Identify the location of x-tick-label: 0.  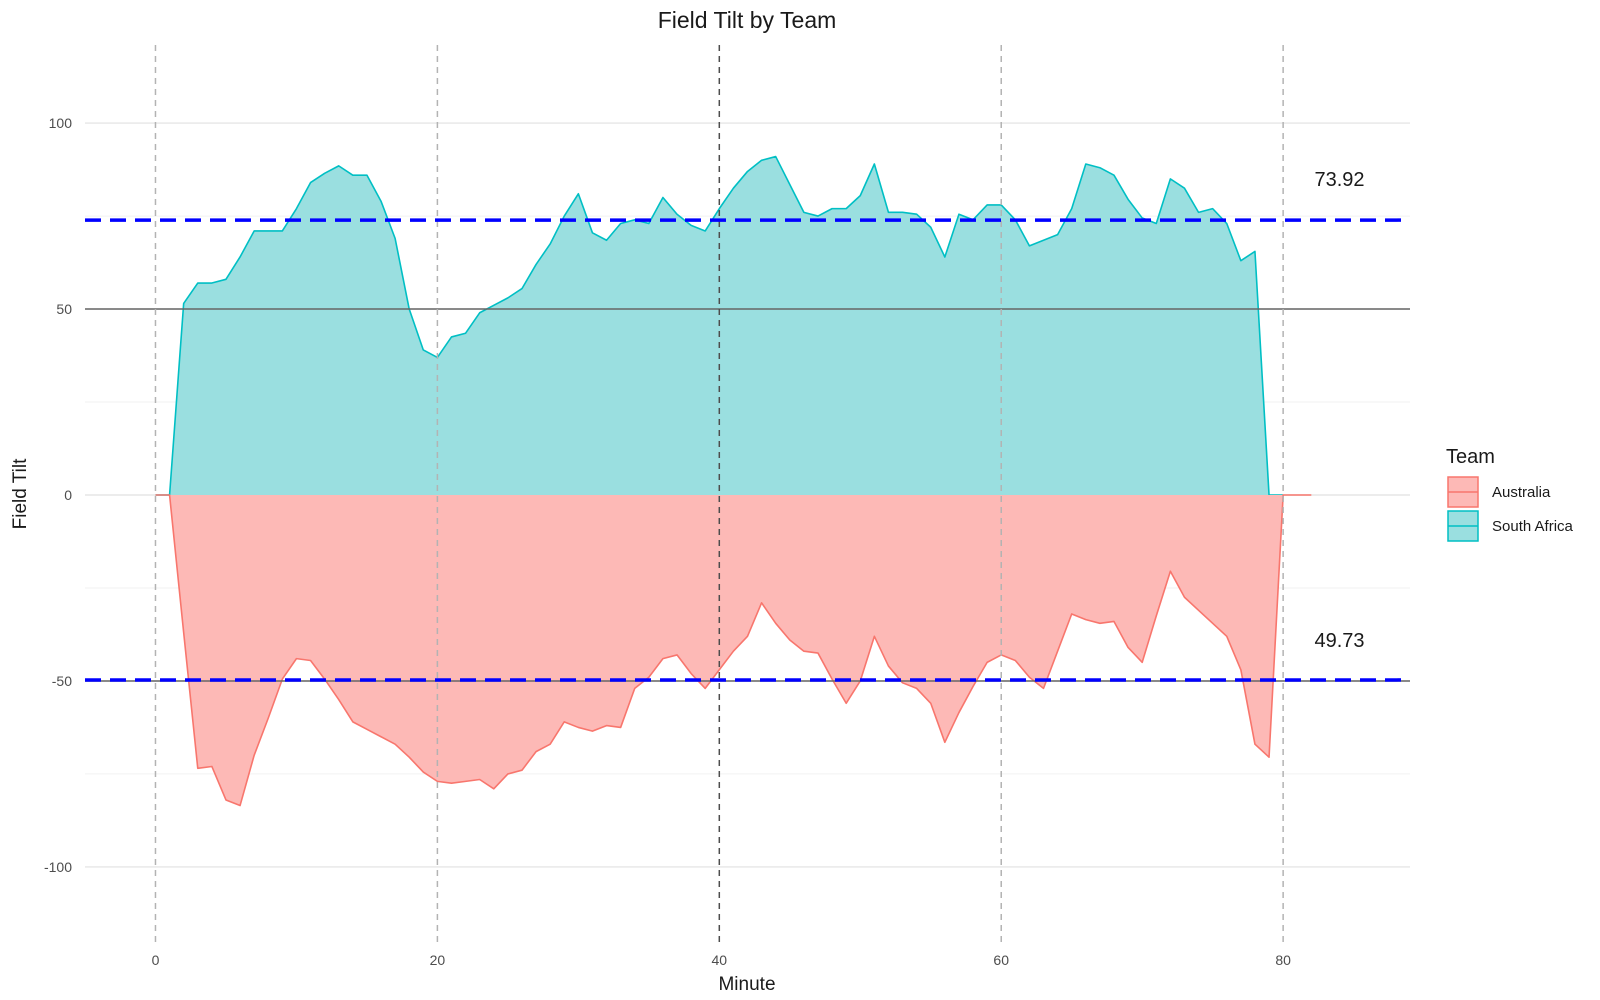
(156, 960).